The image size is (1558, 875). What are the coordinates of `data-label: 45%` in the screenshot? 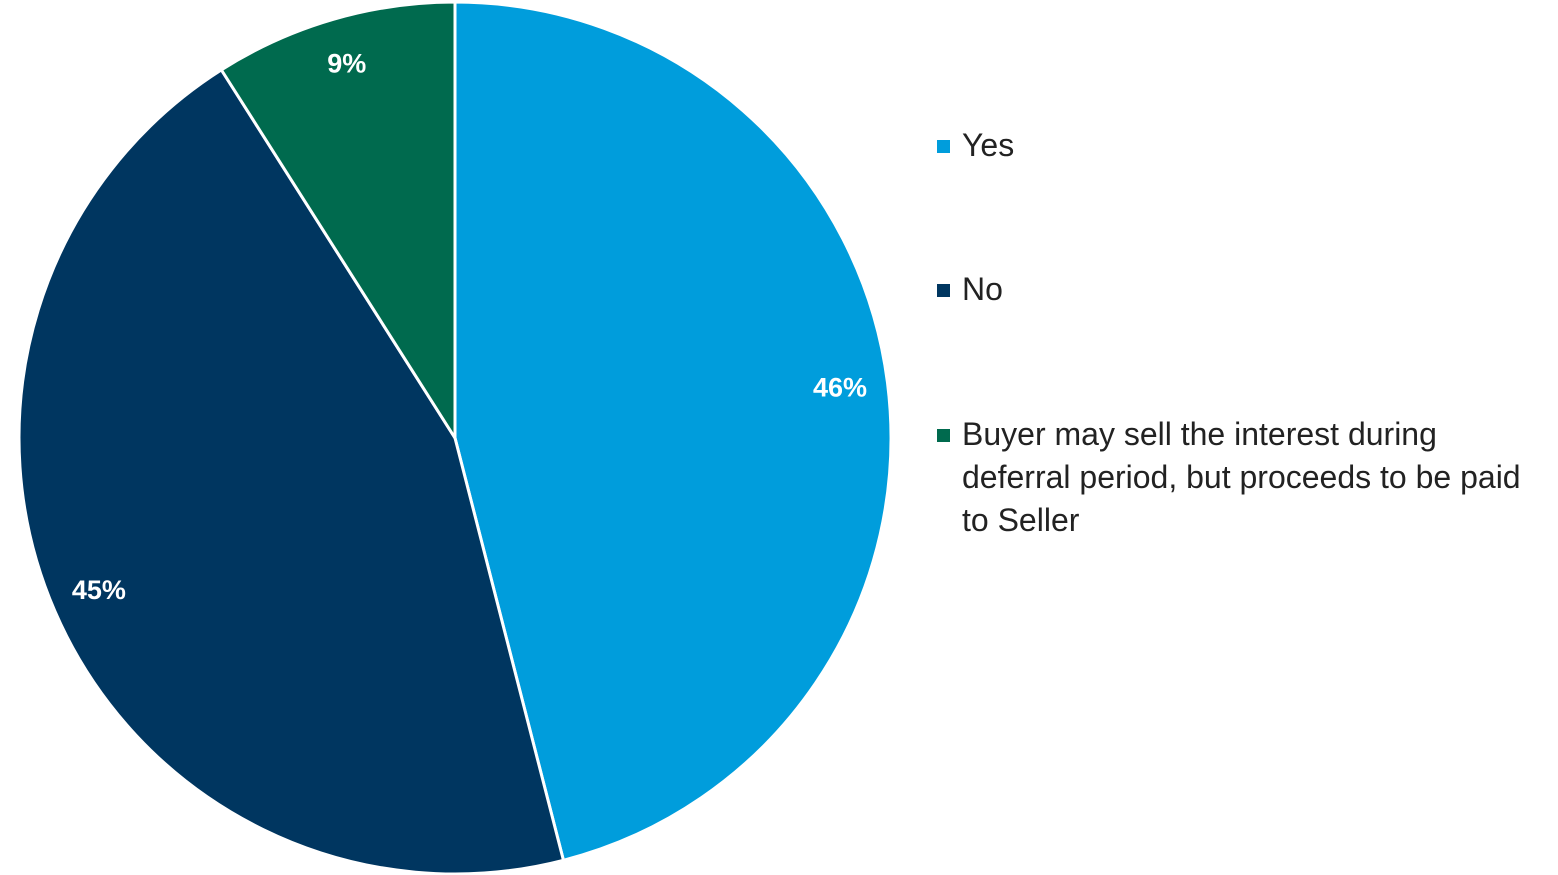 It's located at (99, 590).